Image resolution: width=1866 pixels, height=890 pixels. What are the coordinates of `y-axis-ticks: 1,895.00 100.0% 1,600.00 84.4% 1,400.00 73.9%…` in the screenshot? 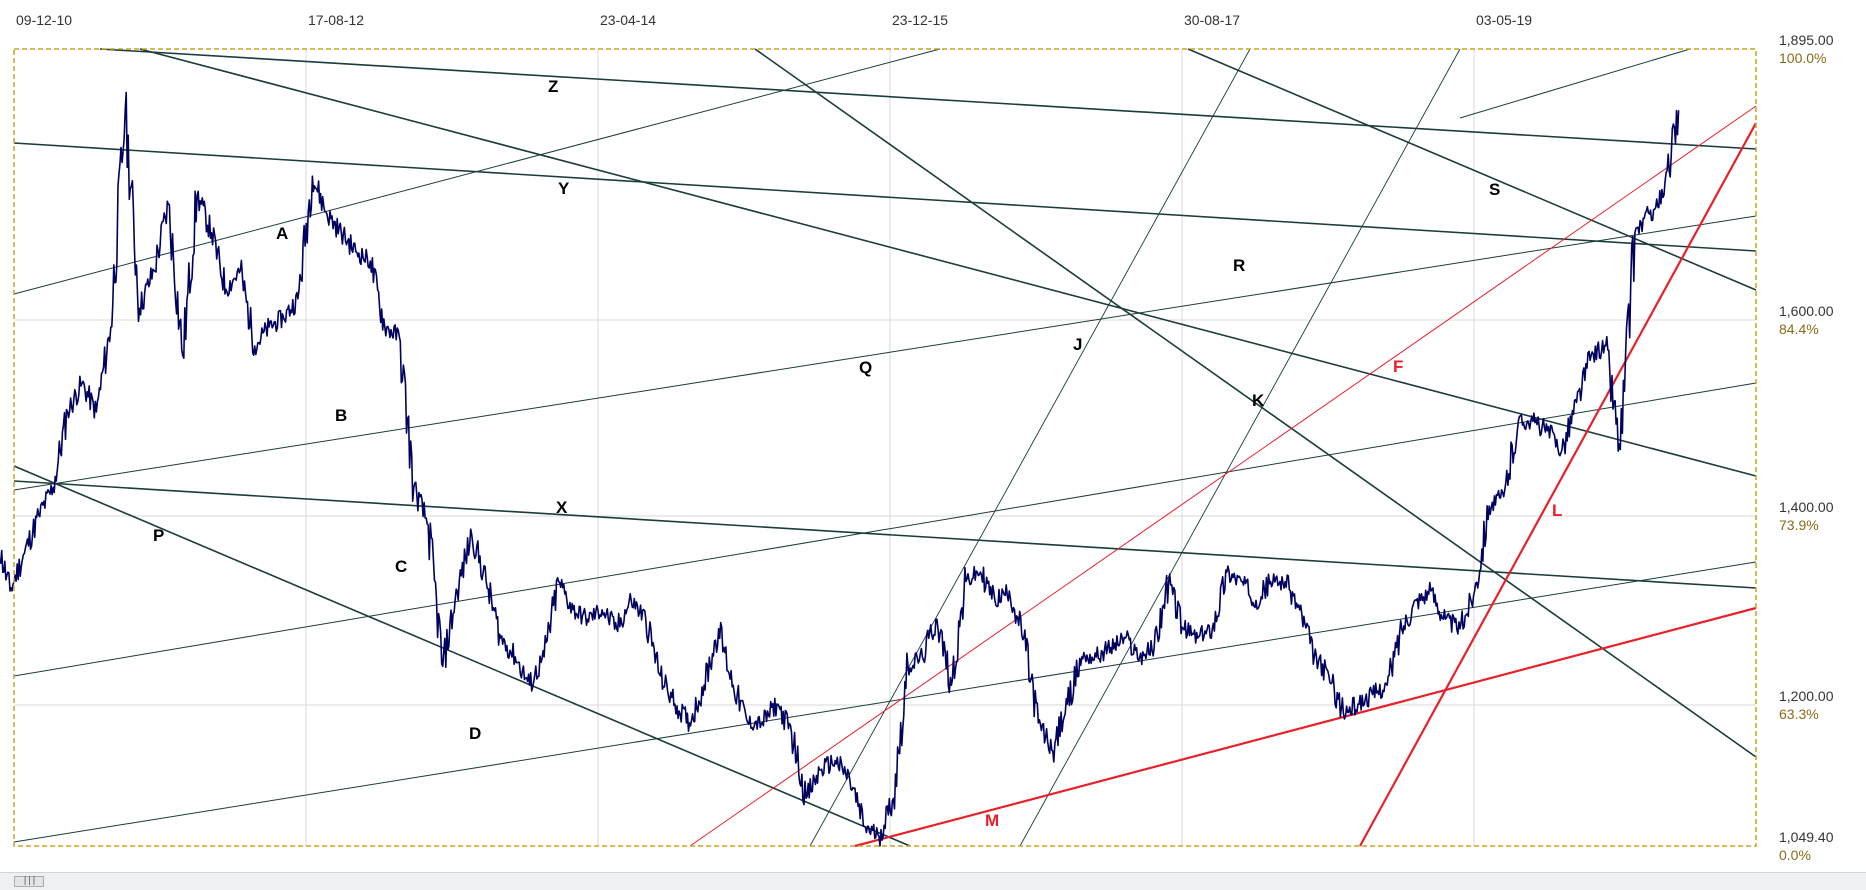 It's located at (1806, 447).